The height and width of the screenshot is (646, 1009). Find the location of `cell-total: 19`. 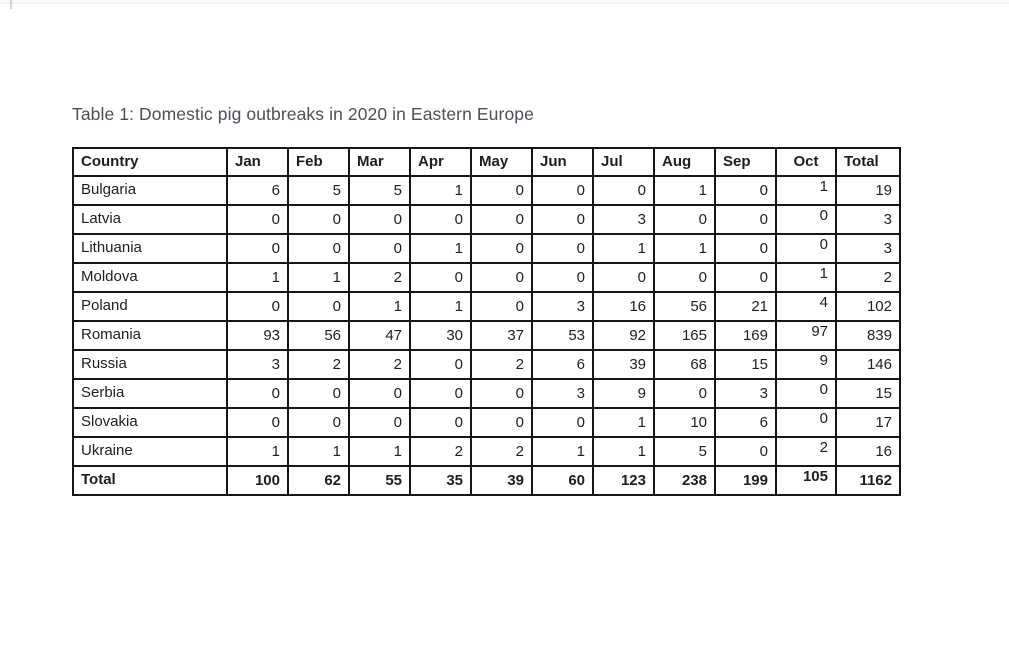

cell-total: 19 is located at coordinates (868, 190).